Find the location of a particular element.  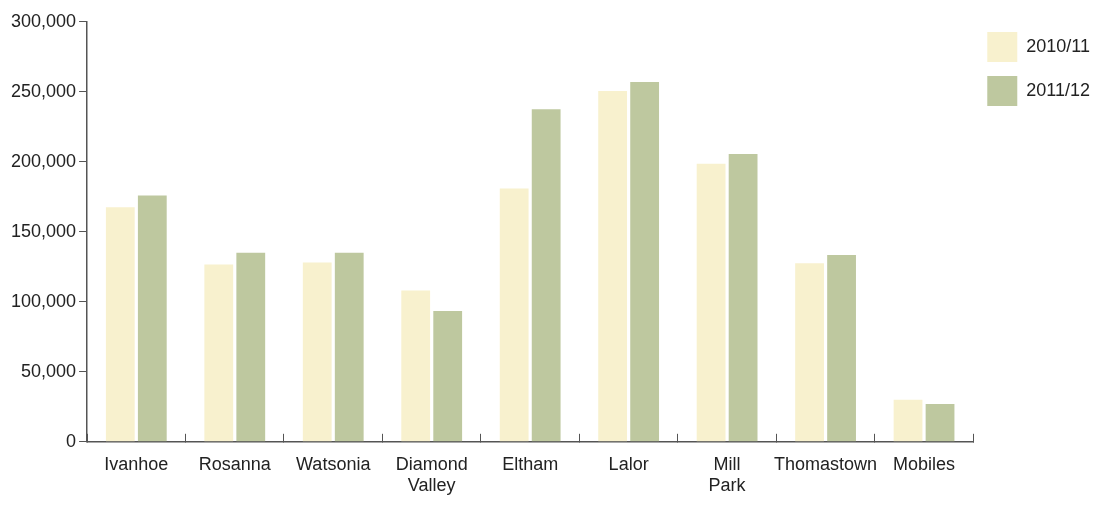

x-tick-label: Ivanhoe is located at coordinates (136, 463).